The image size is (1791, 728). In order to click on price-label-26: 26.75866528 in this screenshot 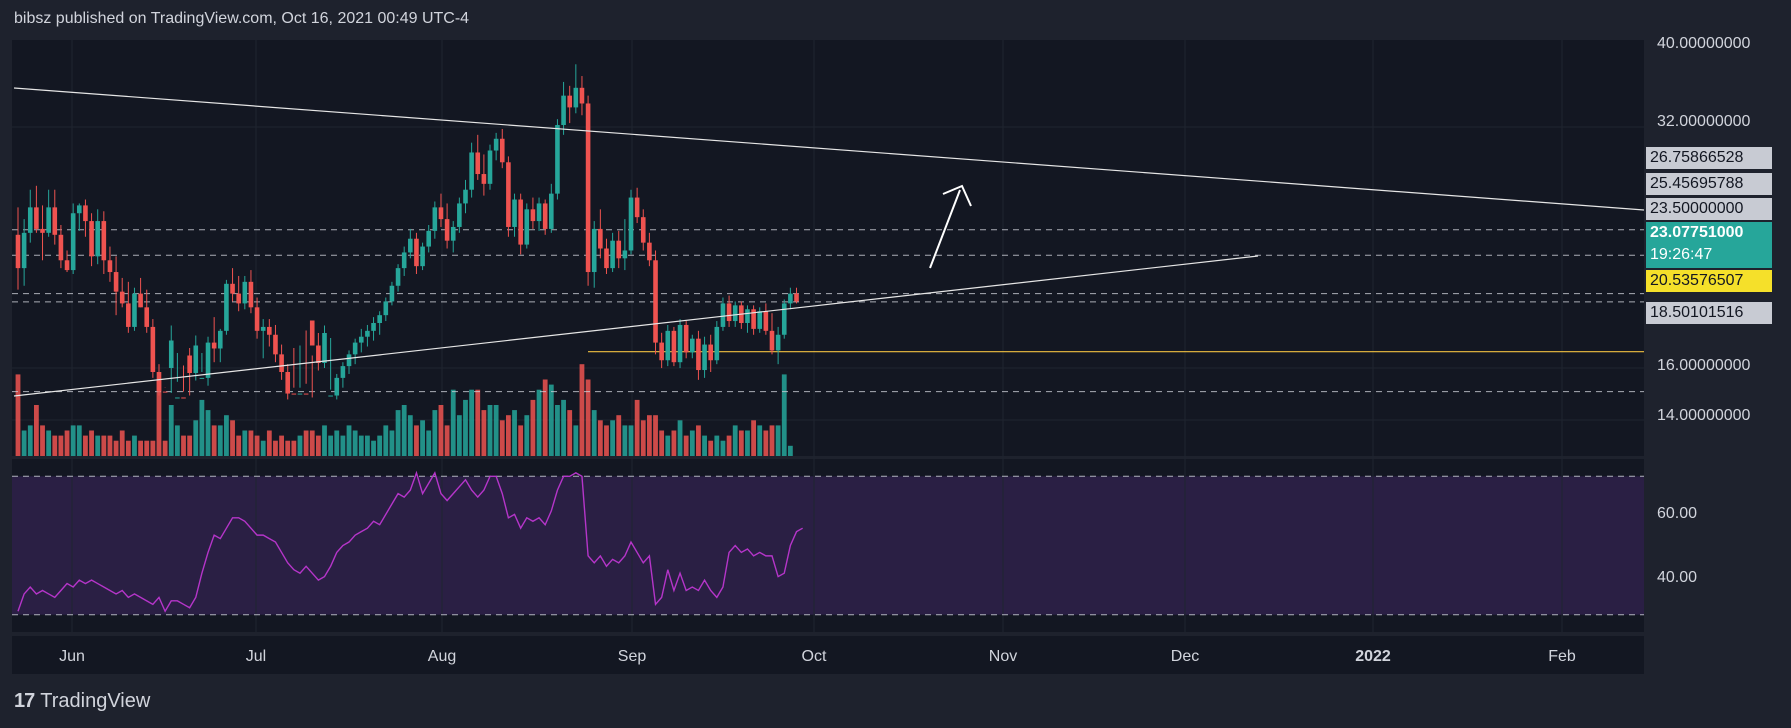, I will do `click(1709, 158)`.